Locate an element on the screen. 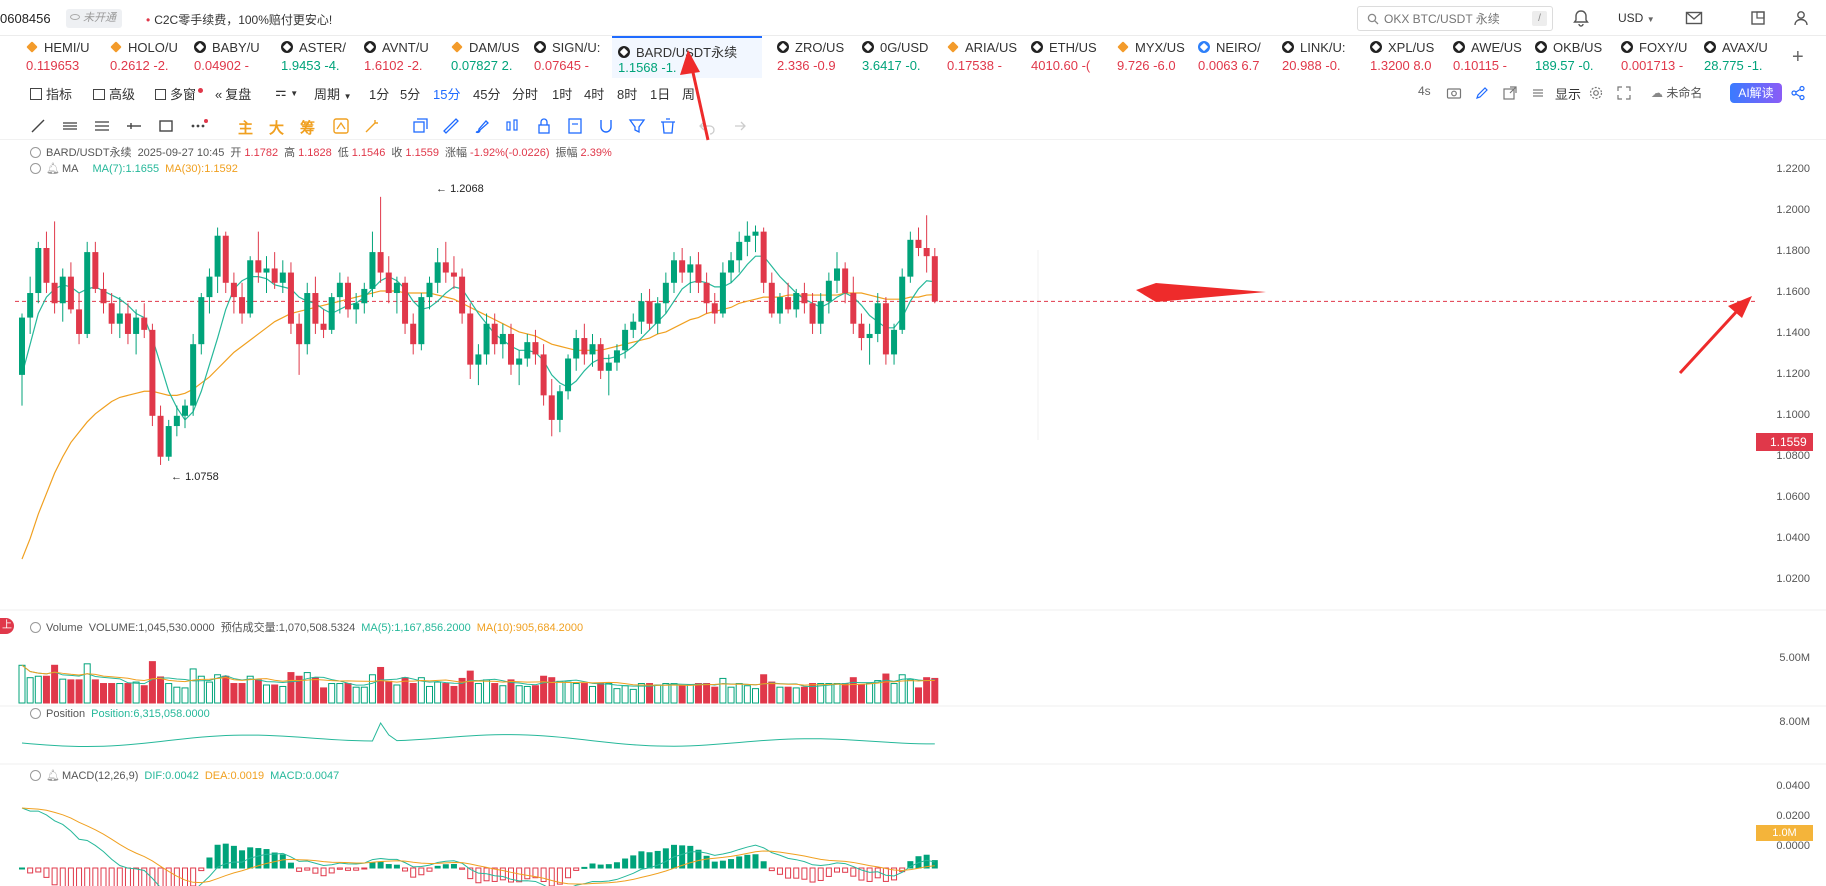 This screenshot has height=886, width=1826. ticker-price: 3.6417 -0. is located at coordinates (891, 65).